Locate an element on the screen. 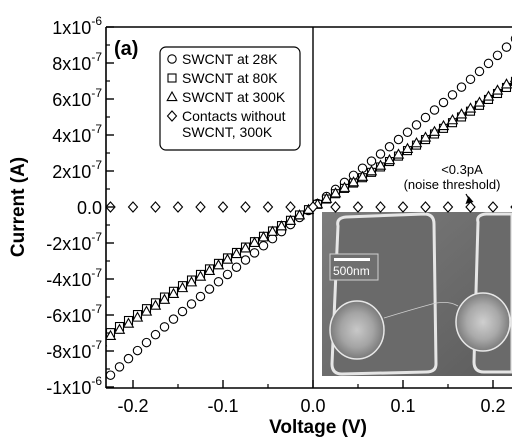 The image size is (512, 438). legend-marker-circle is located at coordinates (172, 59).